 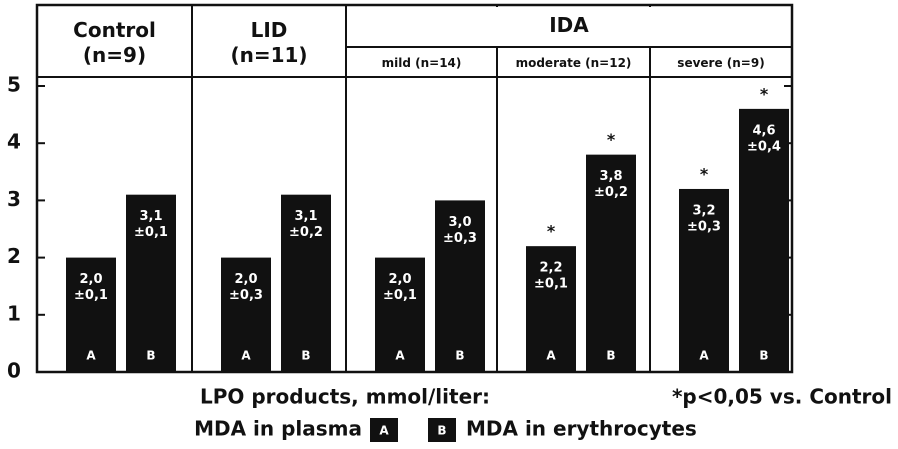 I want to click on value-label: 3,8, so click(x=610, y=176).